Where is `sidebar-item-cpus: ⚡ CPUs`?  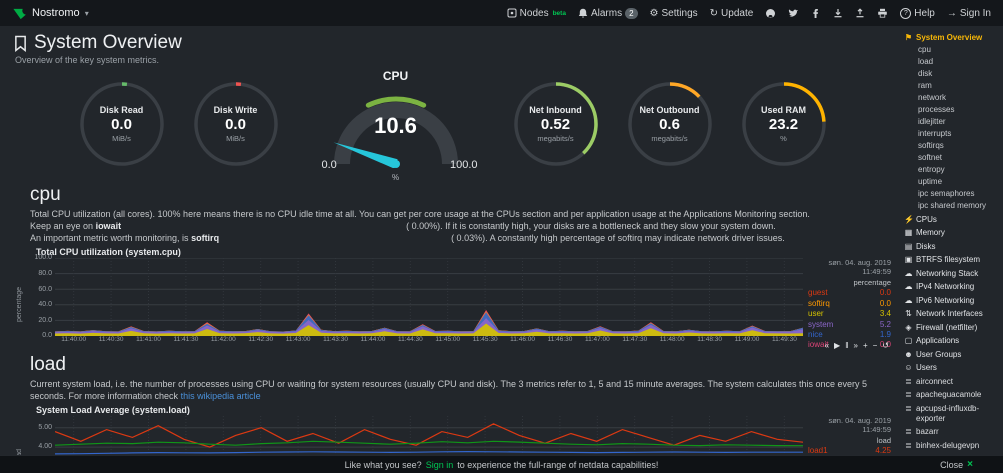
sidebar-item-cpus: ⚡ CPUs is located at coordinates (952, 220).